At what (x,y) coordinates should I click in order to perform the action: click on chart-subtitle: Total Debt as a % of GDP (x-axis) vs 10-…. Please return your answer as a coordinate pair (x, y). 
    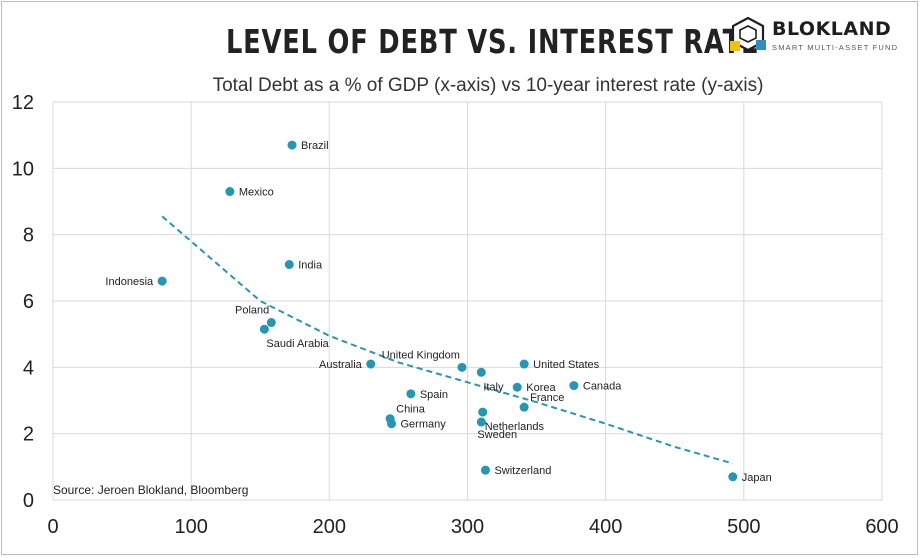
    Looking at the image, I should click on (488, 85).